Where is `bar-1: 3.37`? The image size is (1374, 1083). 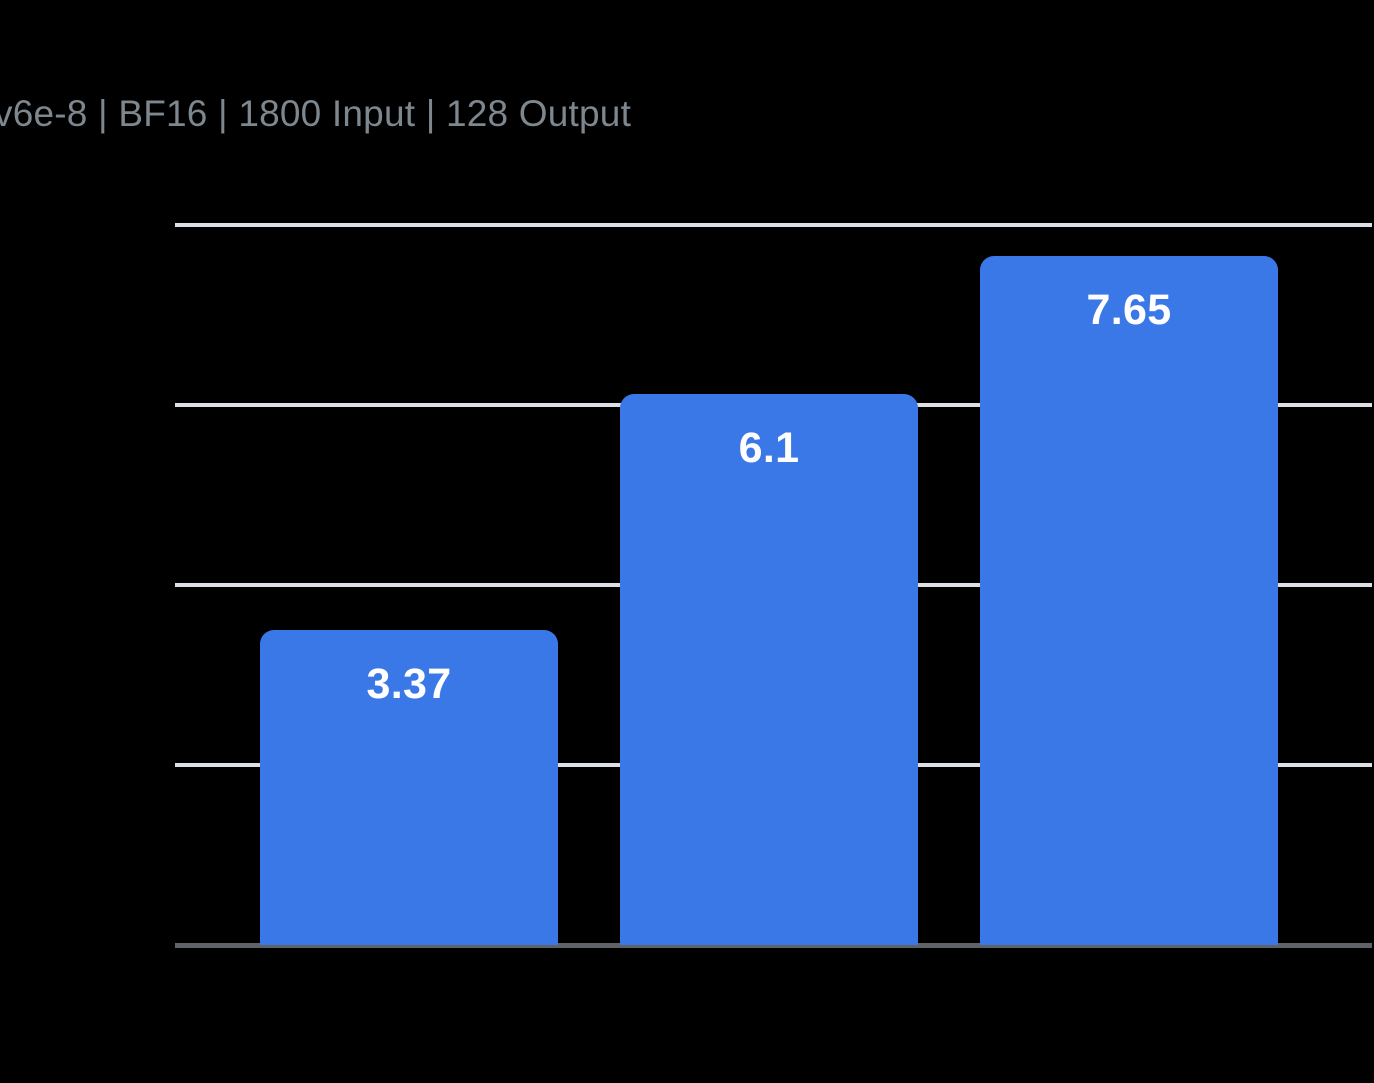 bar-1: 3.37 is located at coordinates (409, 787).